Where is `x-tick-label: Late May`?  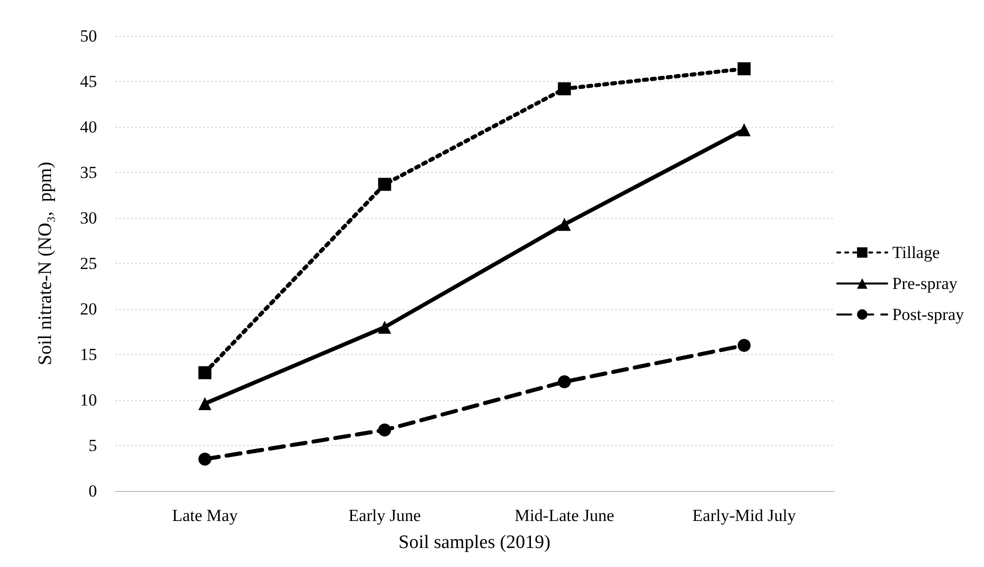 x-tick-label: Late May is located at coordinates (205, 515).